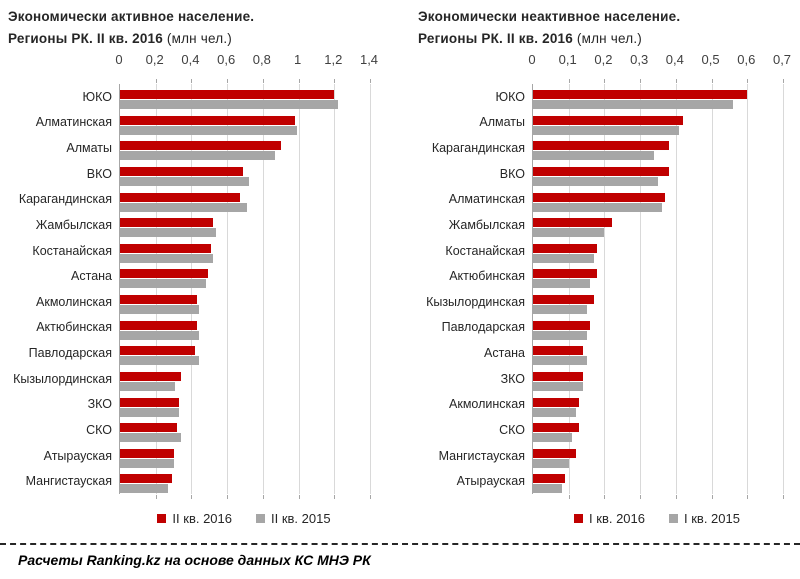  Describe the element at coordinates (710, 59) in the screenshot. I see `x-axis-tick-label: 0,5` at that location.